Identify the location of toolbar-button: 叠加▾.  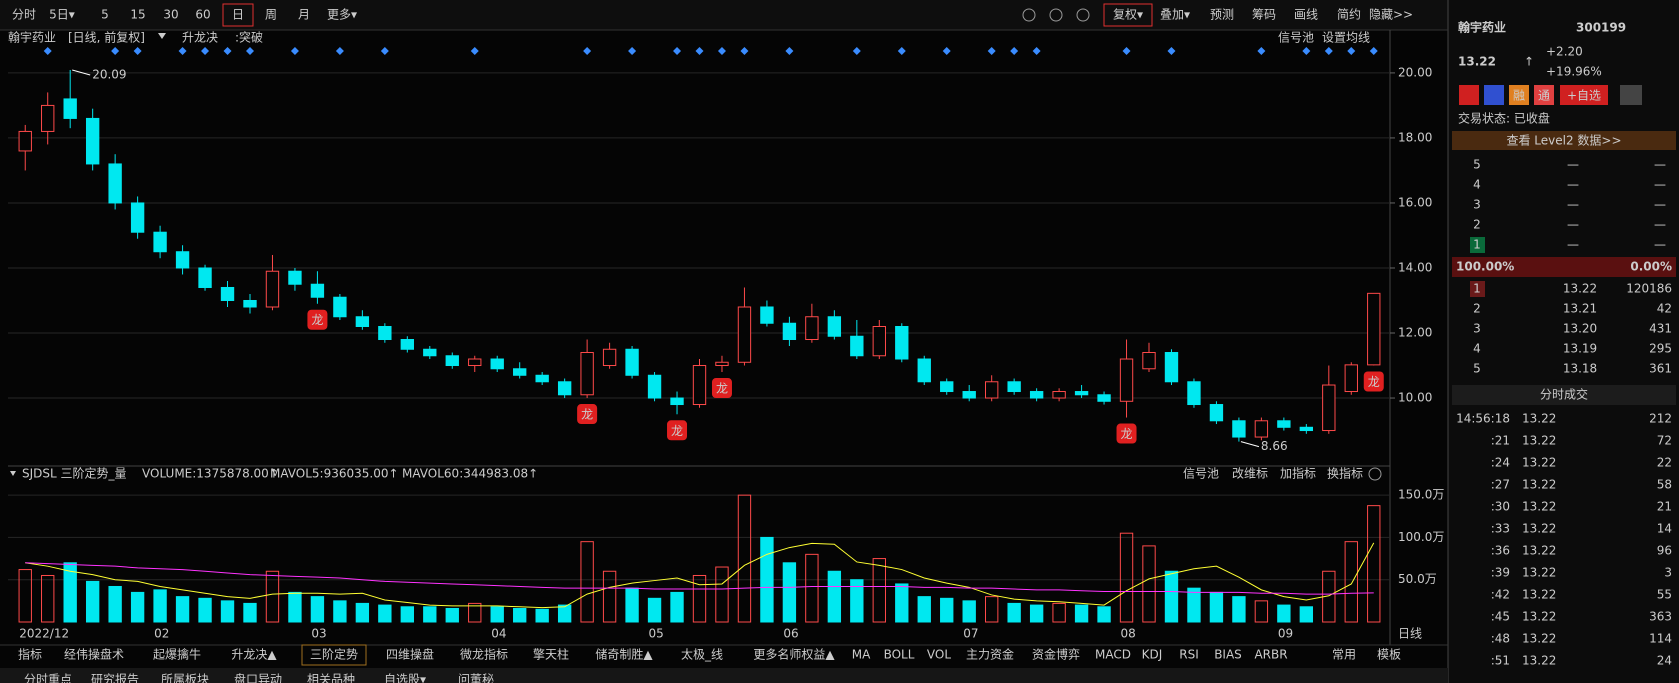
(1175, 15).